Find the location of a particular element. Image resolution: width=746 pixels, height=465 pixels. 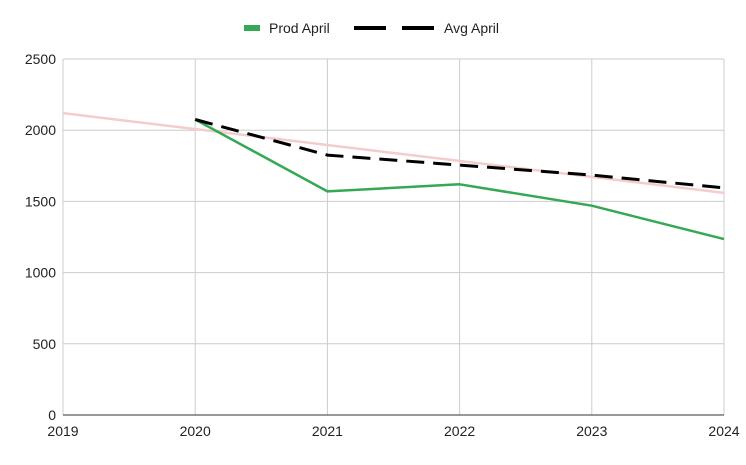

y-tick-label: 2000 is located at coordinates (40, 130).